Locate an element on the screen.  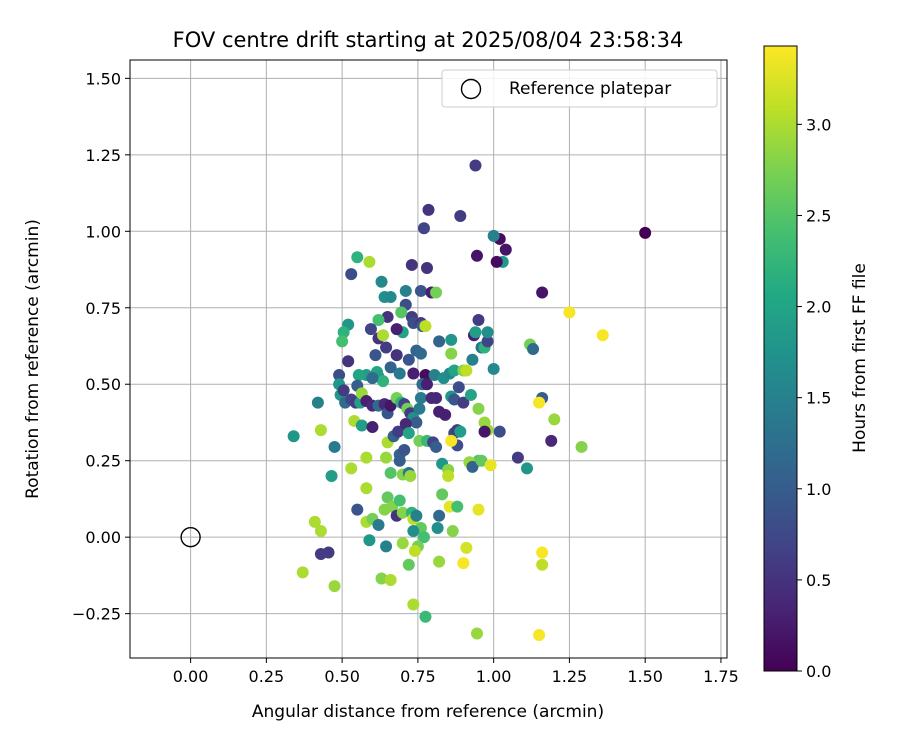
legend-label: Reference platepar is located at coordinates (590, 89).